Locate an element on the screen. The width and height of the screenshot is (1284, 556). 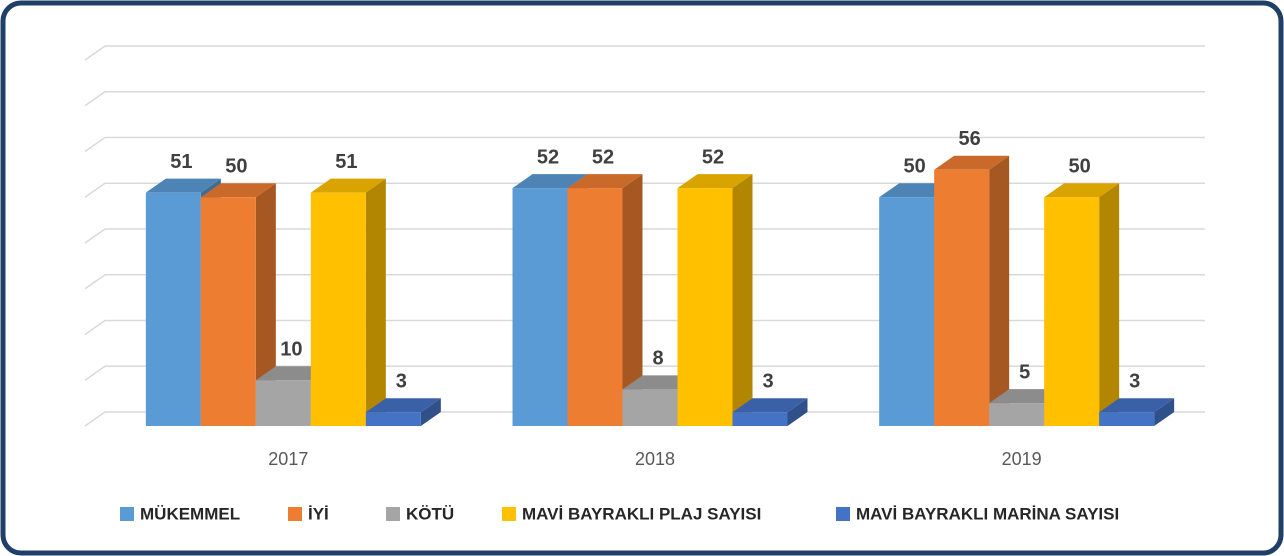
value-label: 56 is located at coordinates (970, 139).